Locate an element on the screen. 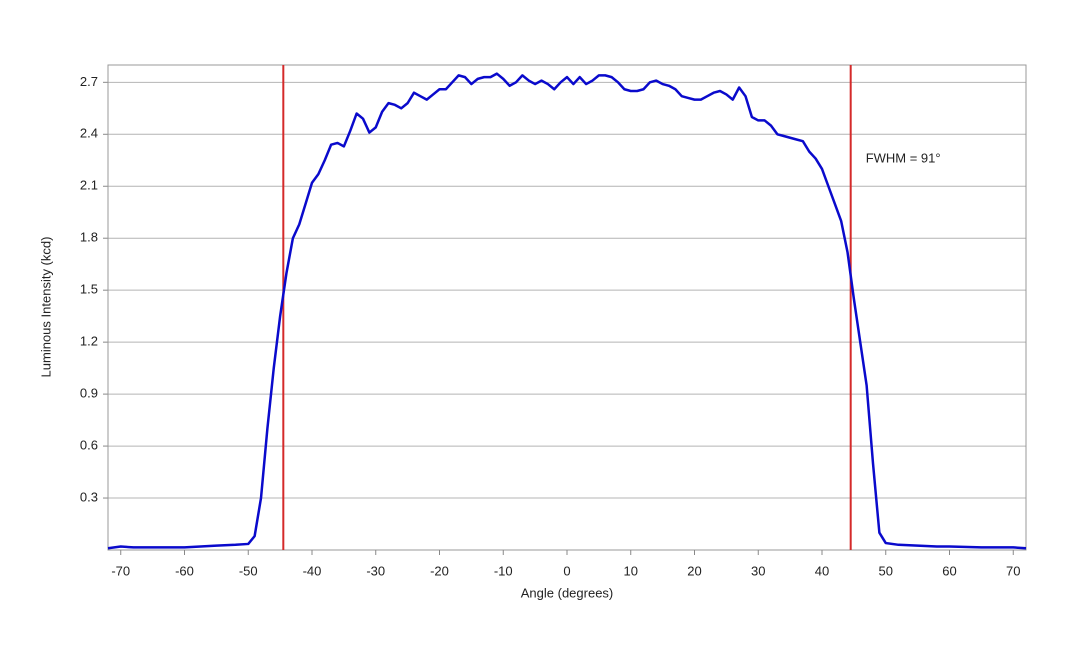 The height and width of the screenshot is (648, 1080). x-tick-label: -70 is located at coordinates (120, 570).